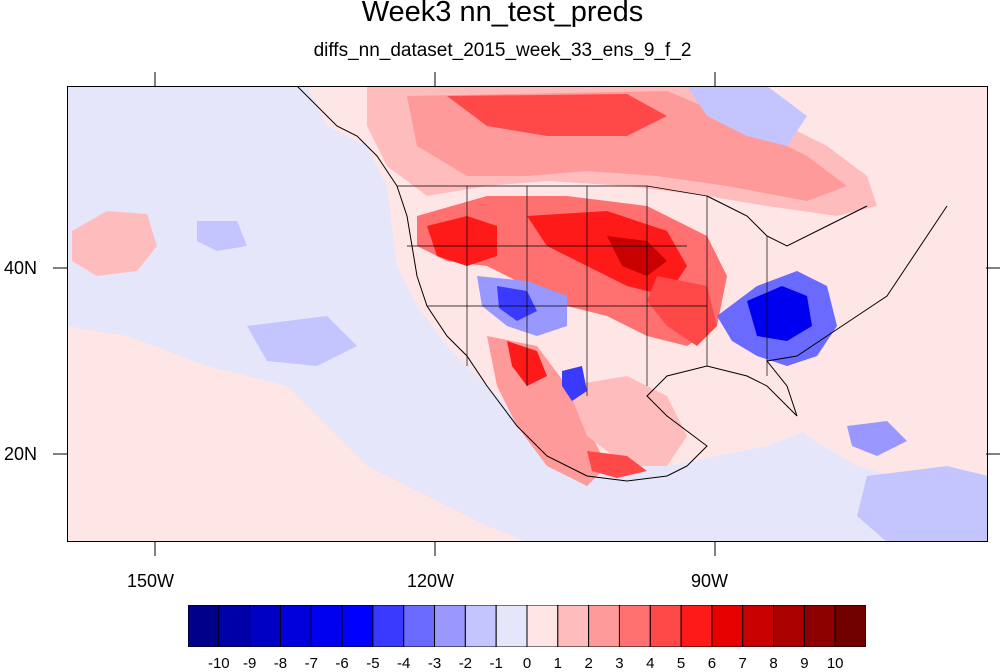 The height and width of the screenshot is (672, 1005). What do you see at coordinates (773, 663) in the screenshot?
I see `colorbar-level-label: 8` at bounding box center [773, 663].